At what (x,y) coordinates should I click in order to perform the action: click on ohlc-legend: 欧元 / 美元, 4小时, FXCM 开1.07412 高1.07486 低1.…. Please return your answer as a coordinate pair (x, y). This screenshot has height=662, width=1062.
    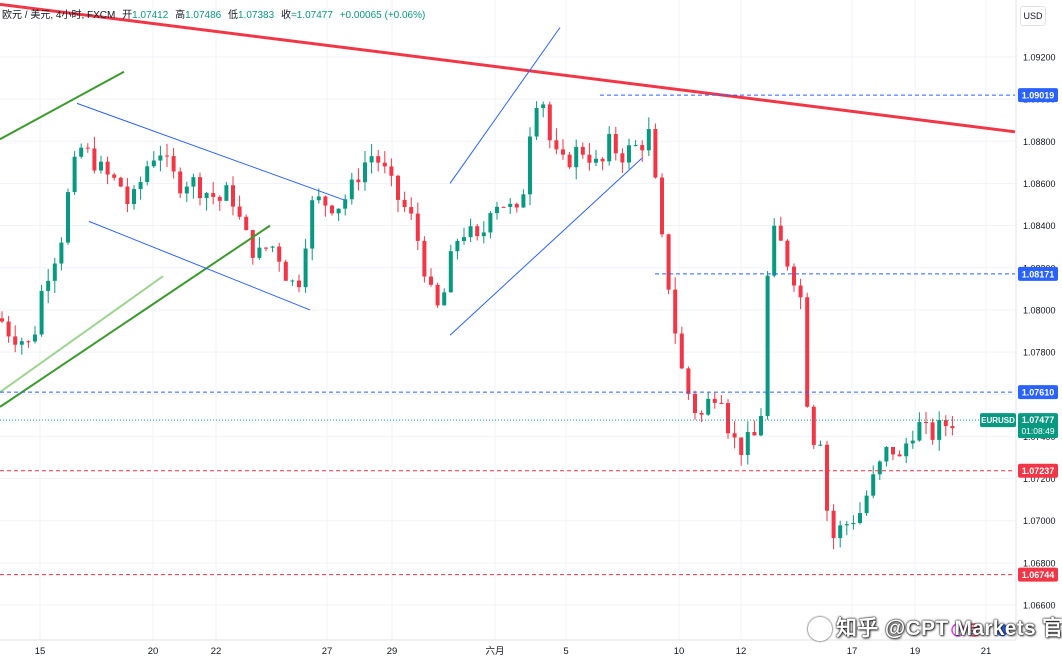
    Looking at the image, I should click on (213, 13).